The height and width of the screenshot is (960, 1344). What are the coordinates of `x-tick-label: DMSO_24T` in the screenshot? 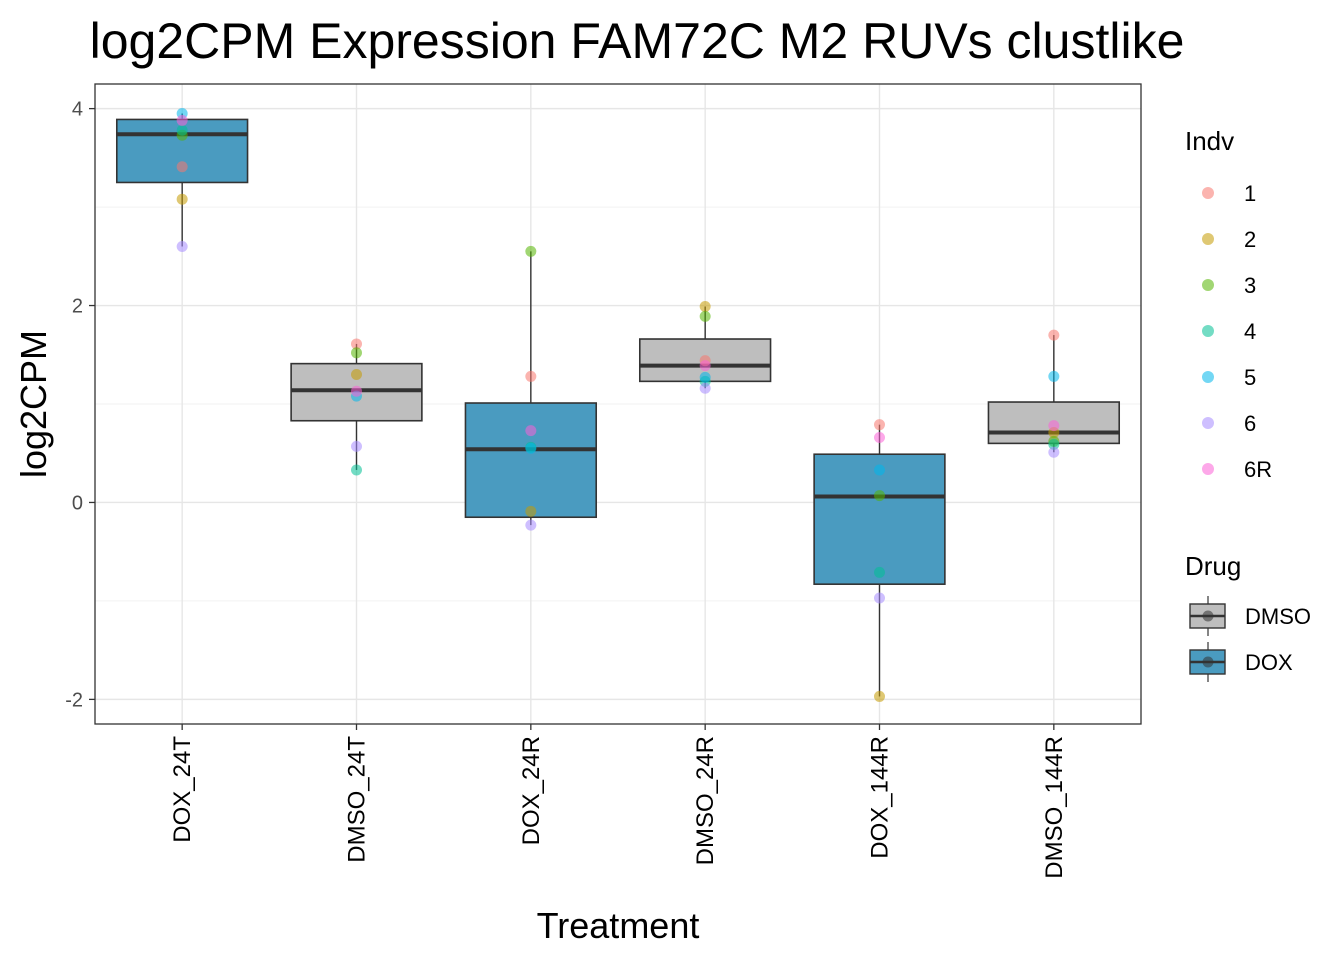 It's located at (357, 799).